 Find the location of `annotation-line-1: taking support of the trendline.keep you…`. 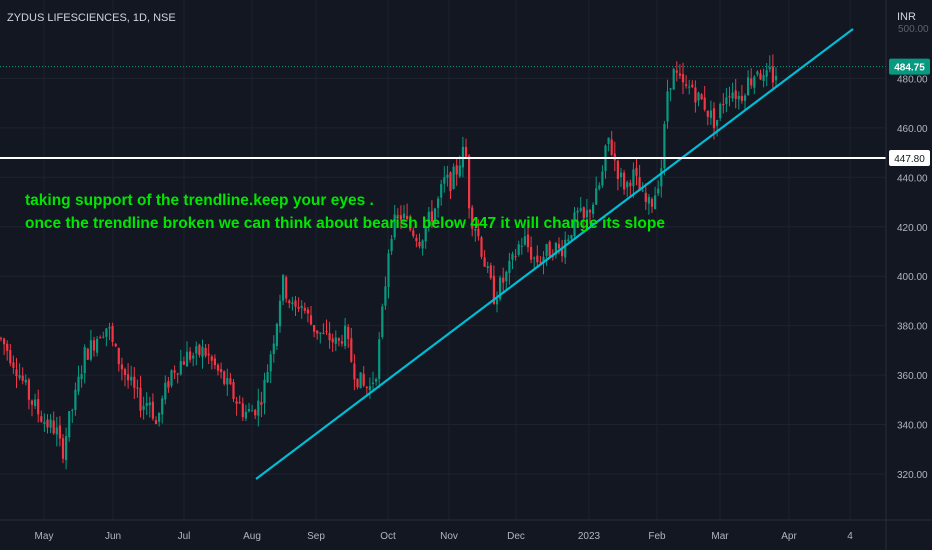

annotation-line-1: taking support of the trendline.keep you… is located at coordinates (199, 200).